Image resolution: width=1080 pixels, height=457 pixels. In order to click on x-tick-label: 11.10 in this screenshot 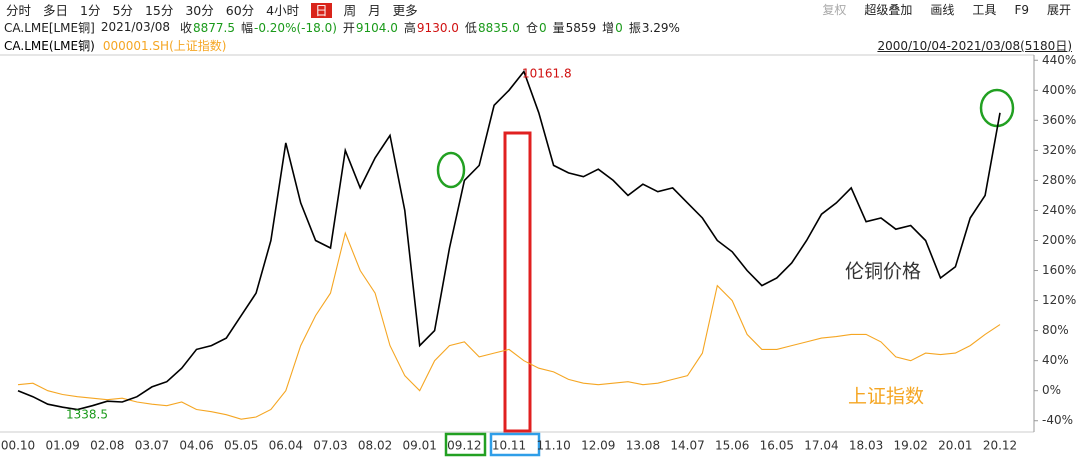, I will do `click(553, 446)`.